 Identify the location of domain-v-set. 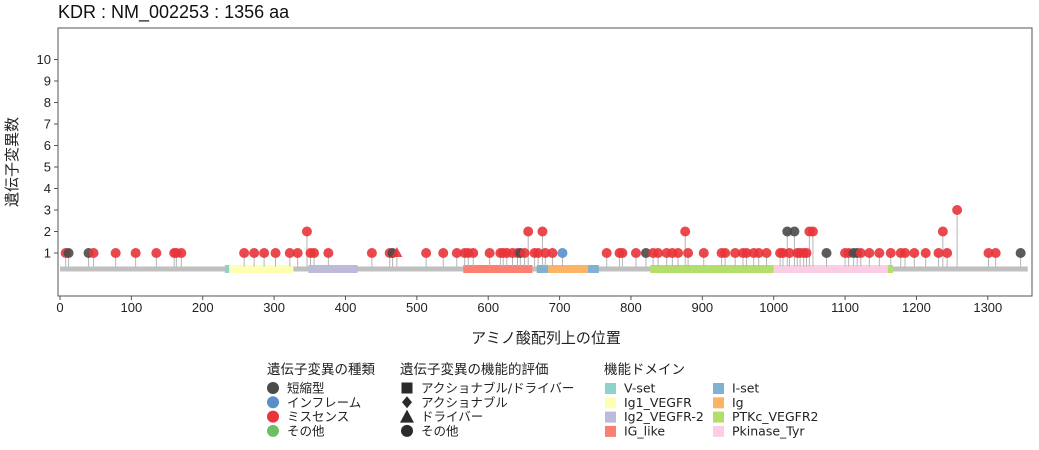
(227, 269).